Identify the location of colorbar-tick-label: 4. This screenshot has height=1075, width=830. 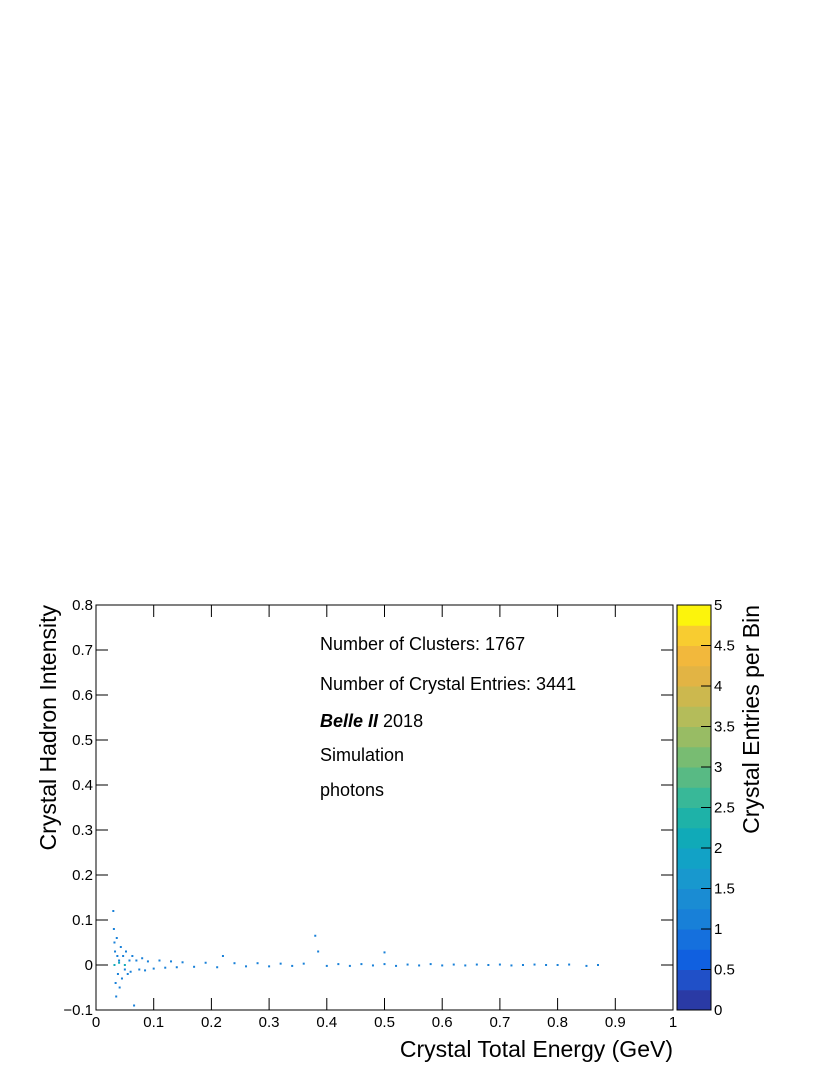
(718, 686).